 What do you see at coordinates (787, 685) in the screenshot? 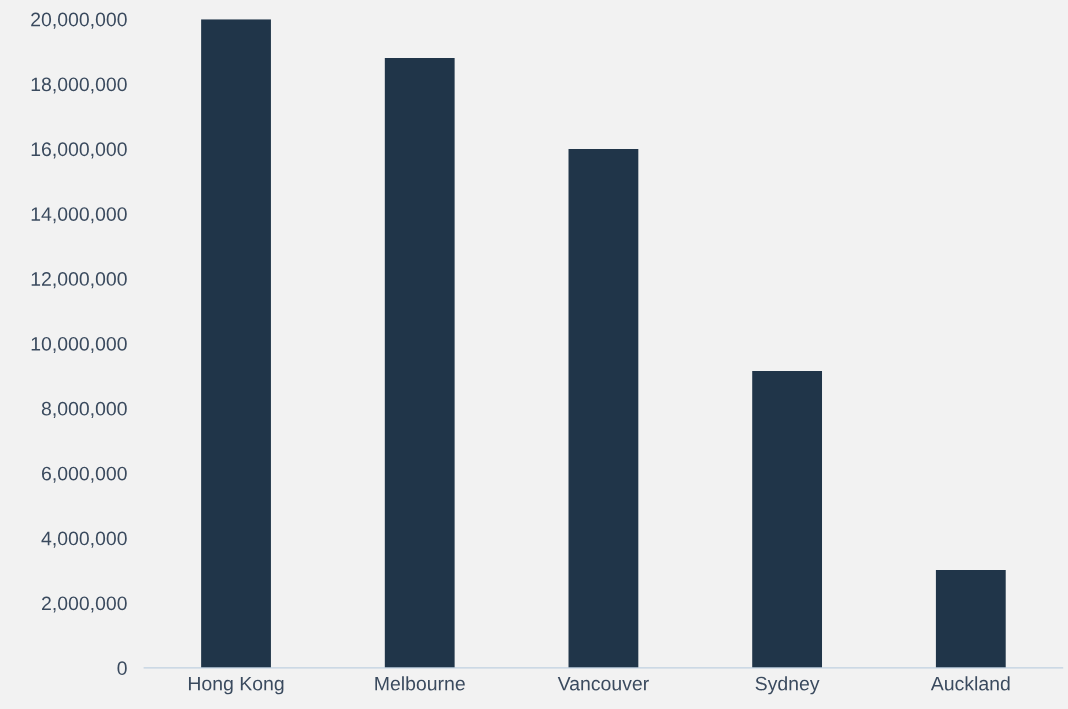
I see `x-tick-label: Sydney` at bounding box center [787, 685].